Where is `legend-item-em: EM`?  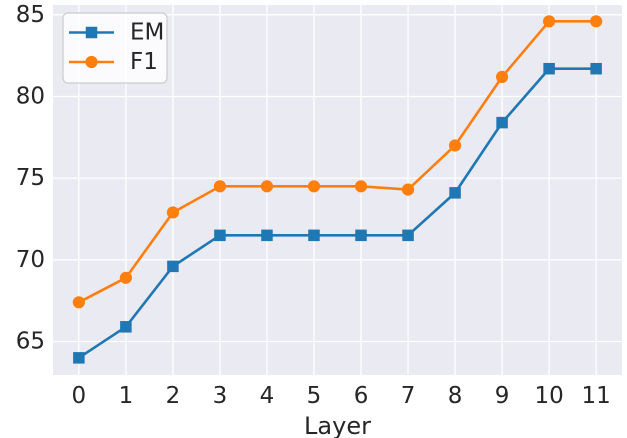
legend-item-em: EM is located at coordinates (116, 33).